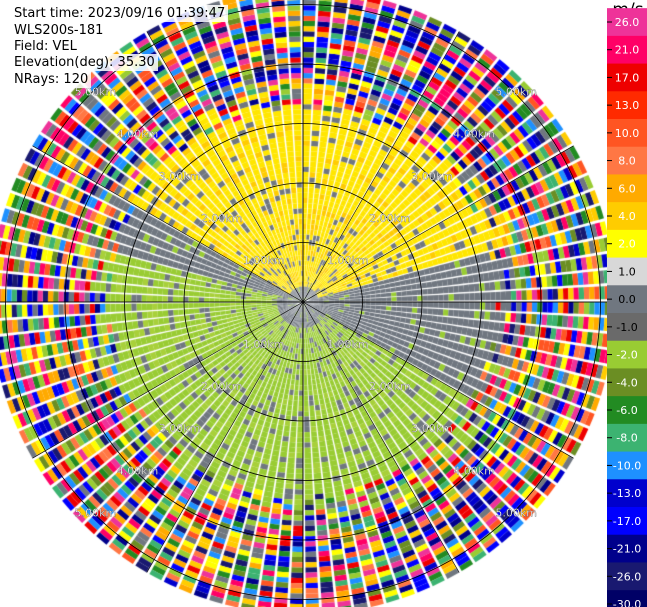 The height and width of the screenshot is (607, 647). I want to click on nrays-label: NRays: 120, so click(51, 79).